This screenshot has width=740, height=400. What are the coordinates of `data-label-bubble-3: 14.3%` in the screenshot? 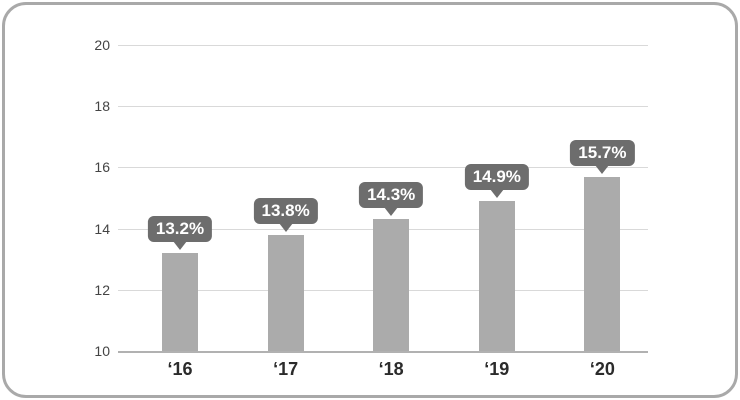 It's located at (391, 195).